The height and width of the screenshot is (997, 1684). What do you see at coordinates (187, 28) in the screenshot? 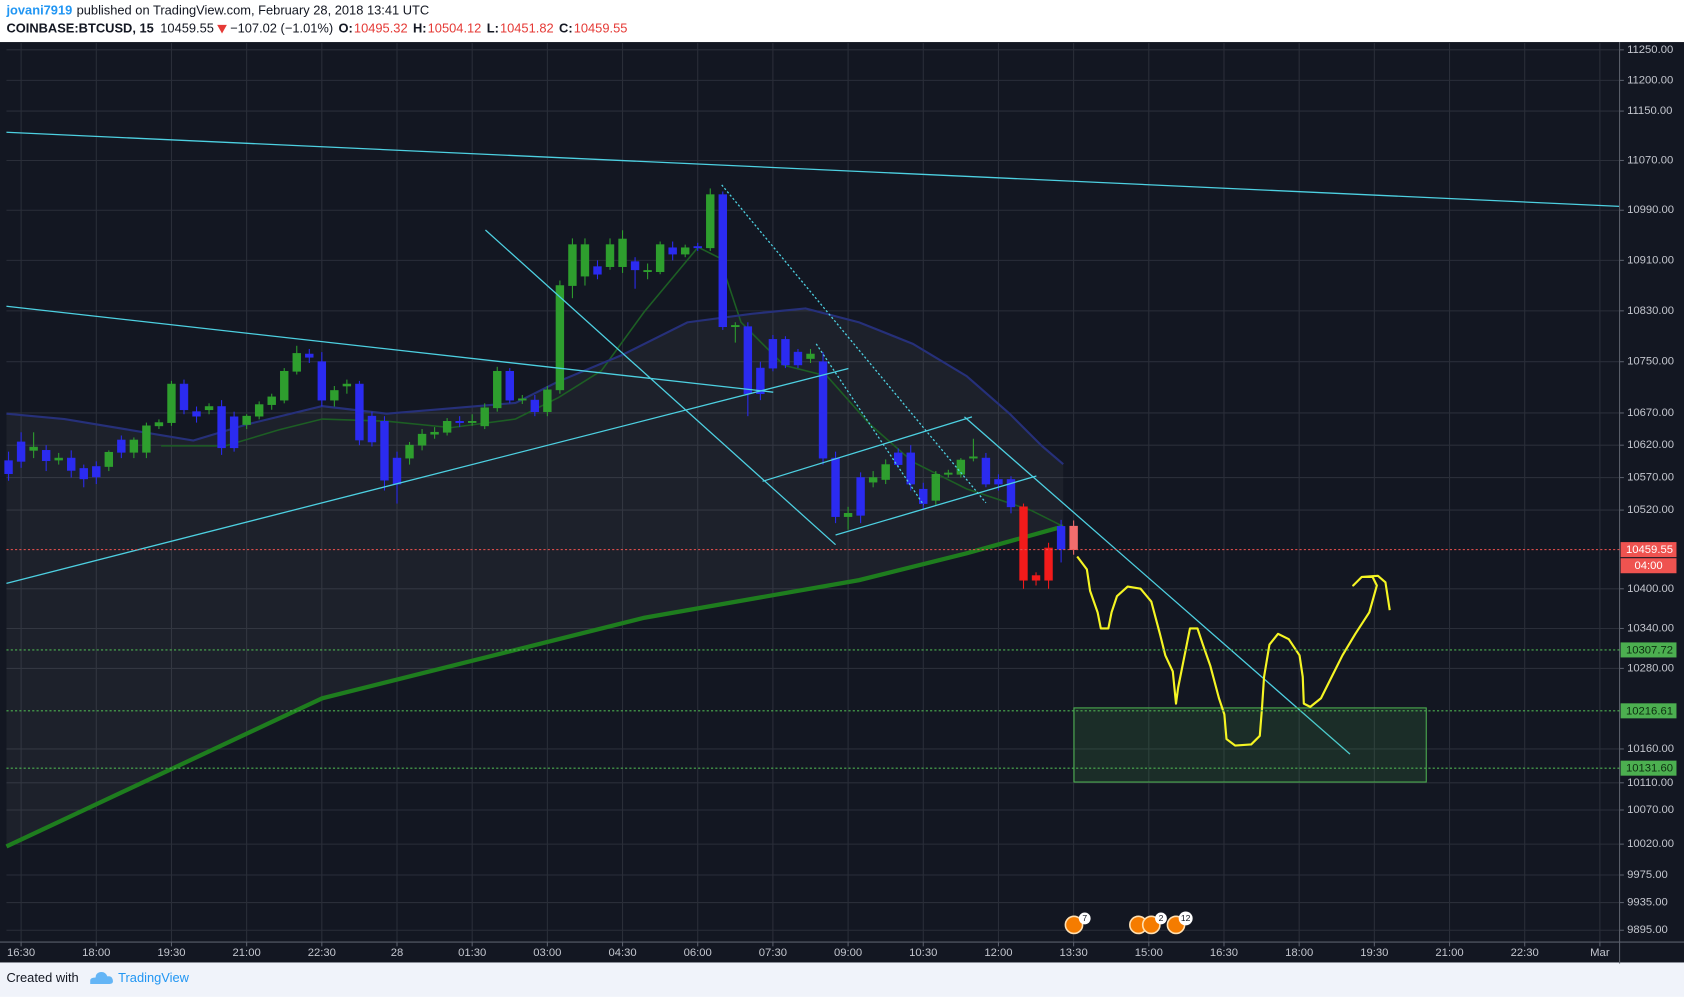
I see `last-price: 10459.55` at bounding box center [187, 28].